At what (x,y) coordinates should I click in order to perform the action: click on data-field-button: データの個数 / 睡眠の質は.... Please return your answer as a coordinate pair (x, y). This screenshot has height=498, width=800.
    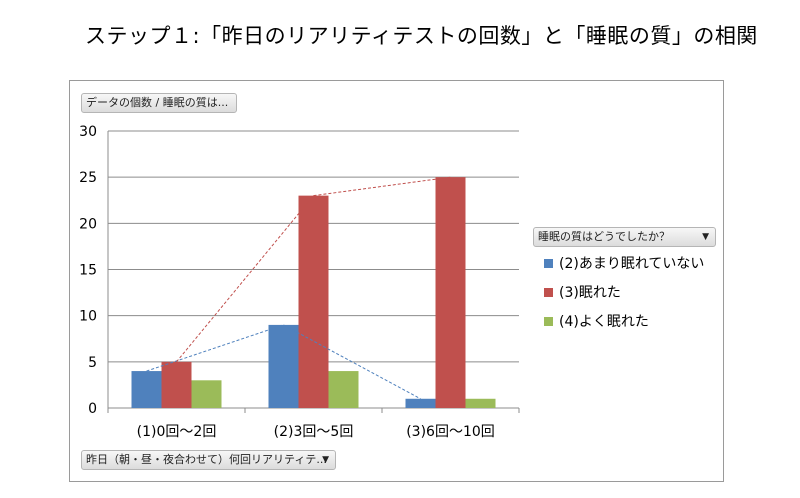
    Looking at the image, I should click on (159, 103).